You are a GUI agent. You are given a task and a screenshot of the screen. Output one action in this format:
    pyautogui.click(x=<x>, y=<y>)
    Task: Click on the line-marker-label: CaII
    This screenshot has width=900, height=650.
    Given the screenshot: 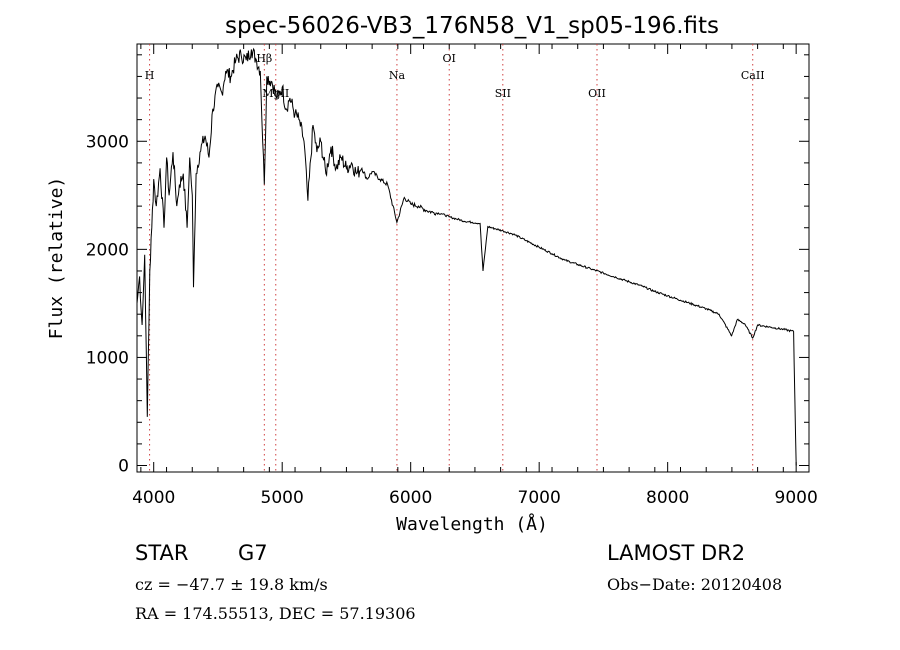 What is the action you would take?
    pyautogui.click(x=753, y=75)
    